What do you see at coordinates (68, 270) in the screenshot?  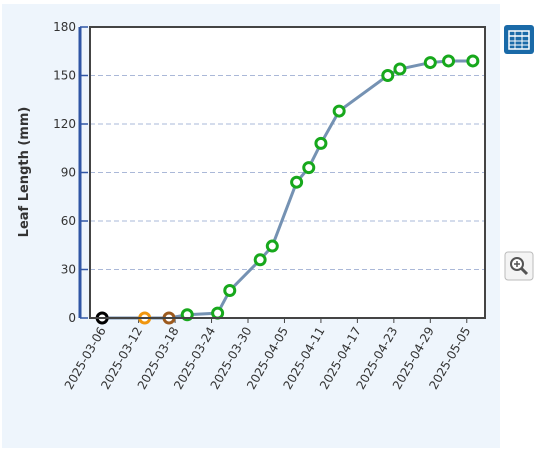 I see `y-tick-label: 30` at bounding box center [68, 270].